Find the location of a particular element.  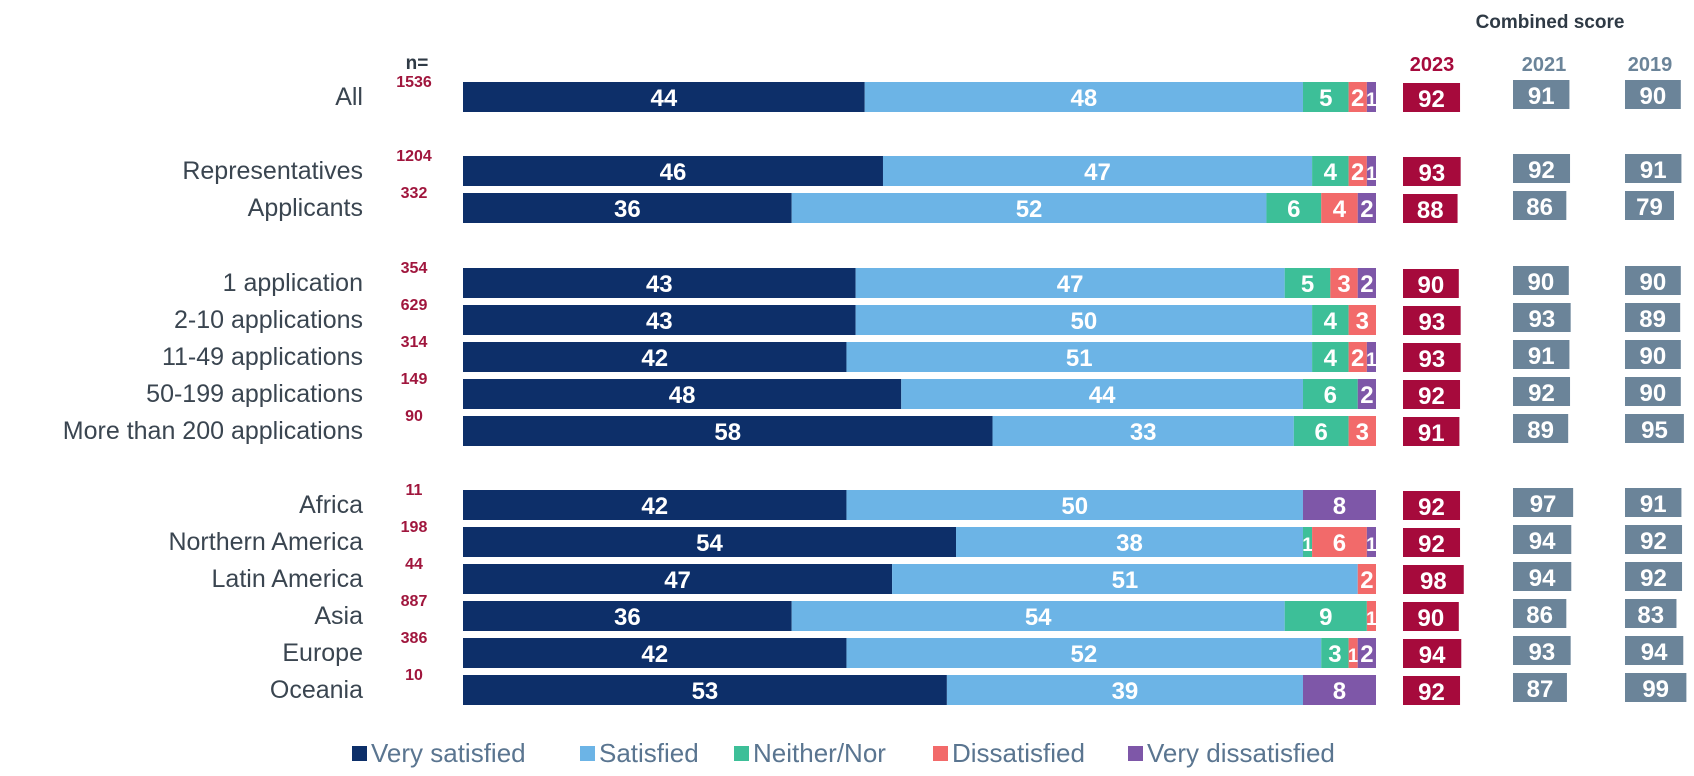

n-value-representatives: 1204 is located at coordinates (414, 156).